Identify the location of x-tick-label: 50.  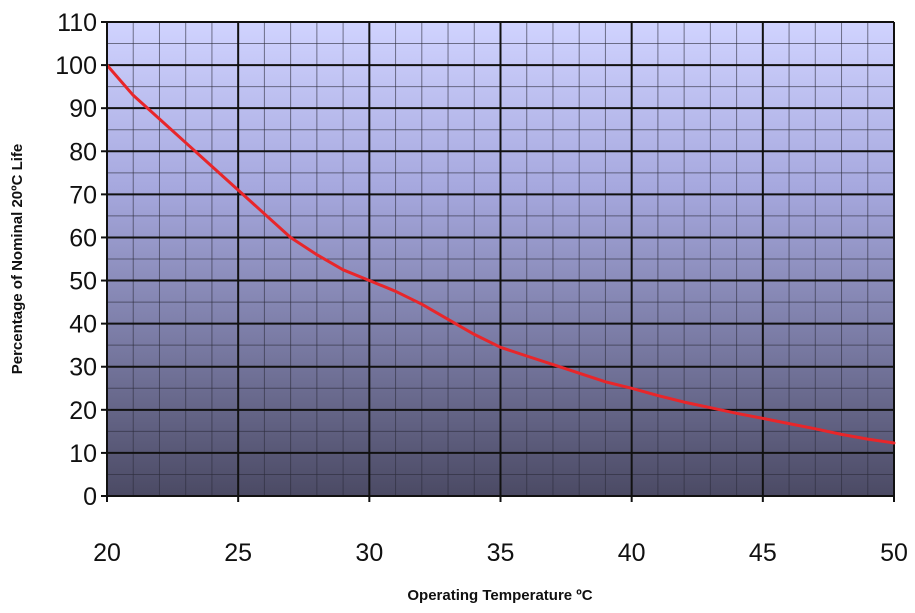
(894, 553).